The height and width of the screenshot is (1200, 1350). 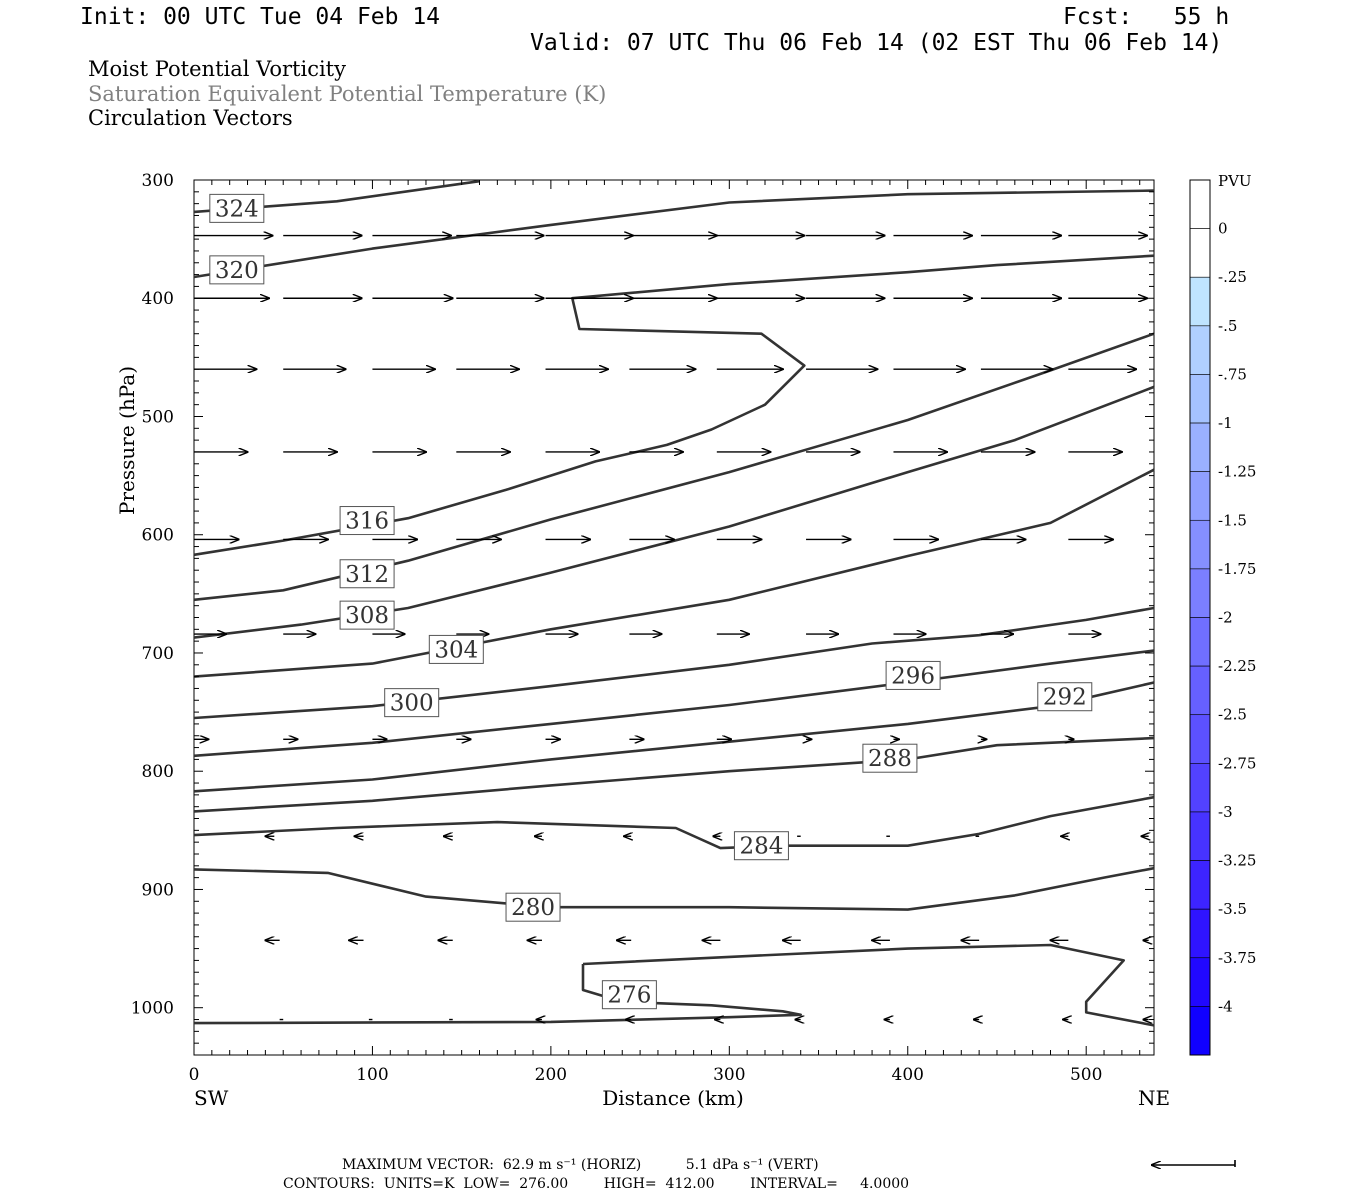 I want to click on contour-label: 284, so click(x=761, y=847).